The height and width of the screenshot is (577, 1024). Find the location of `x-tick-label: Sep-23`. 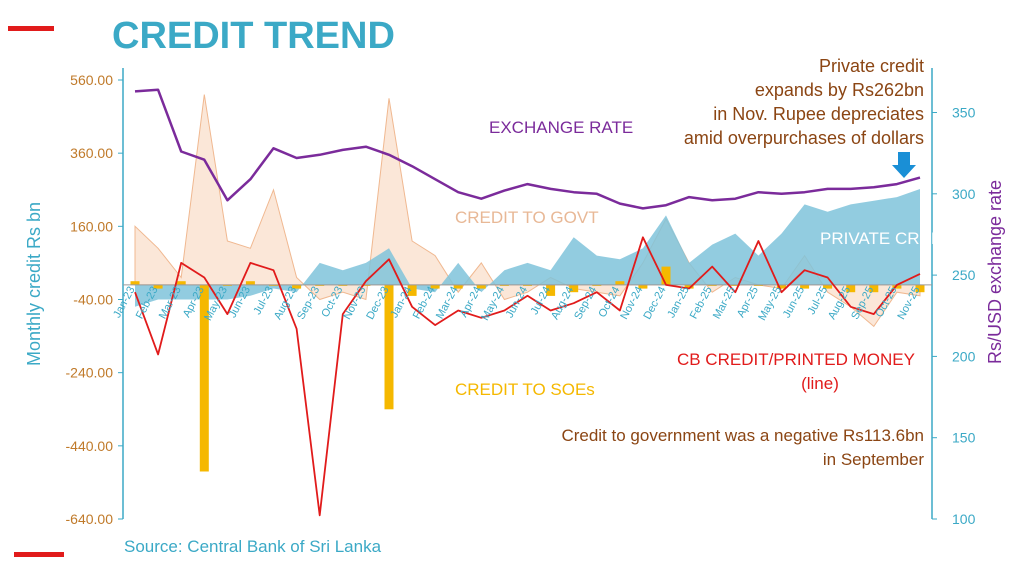

x-tick-label: Sep-23 is located at coordinates (308, 303).